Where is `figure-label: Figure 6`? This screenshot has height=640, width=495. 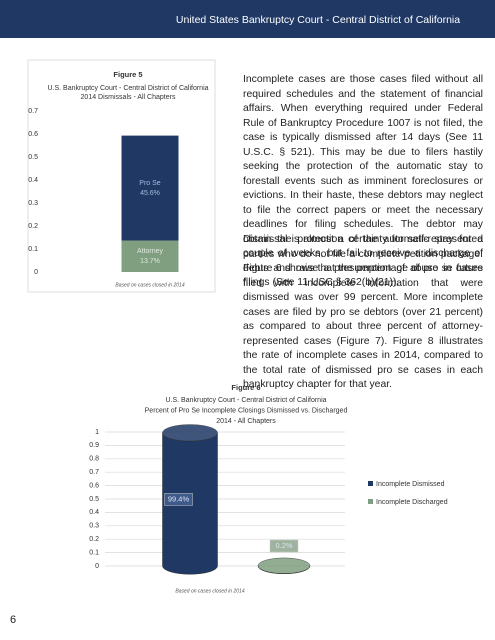
figure-label: Figure 6 is located at coordinates (245, 387).